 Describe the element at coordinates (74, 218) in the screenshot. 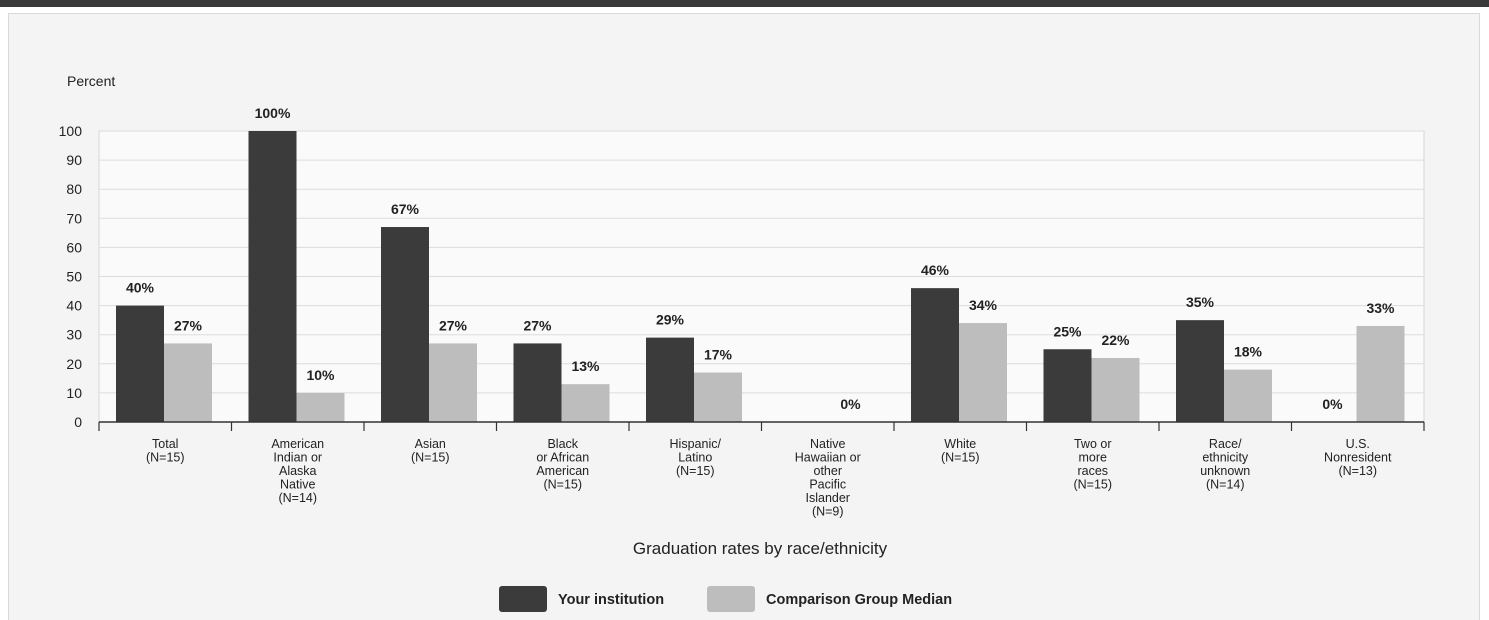

I see `y-tick-label: 70` at that location.